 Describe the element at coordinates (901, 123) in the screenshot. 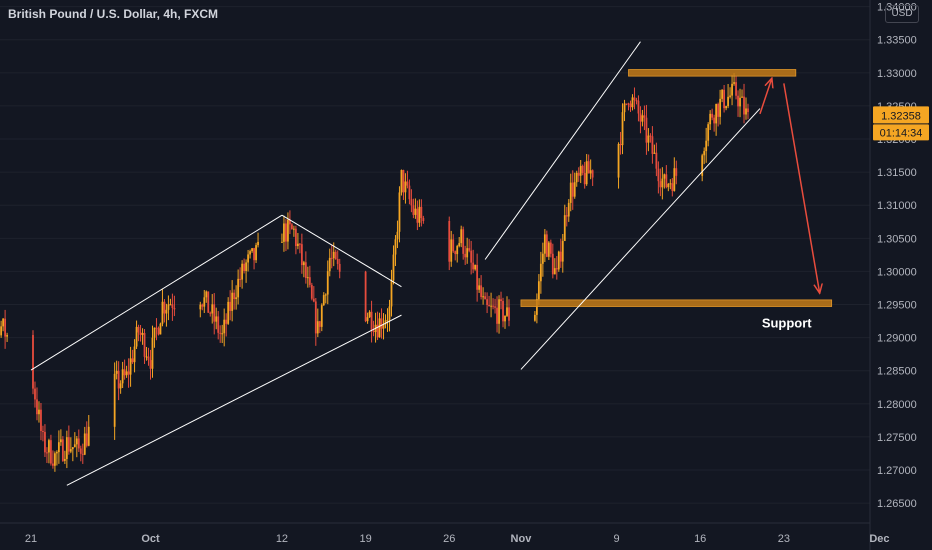

I see `price-tags: 1.32358 01:14:34` at that location.